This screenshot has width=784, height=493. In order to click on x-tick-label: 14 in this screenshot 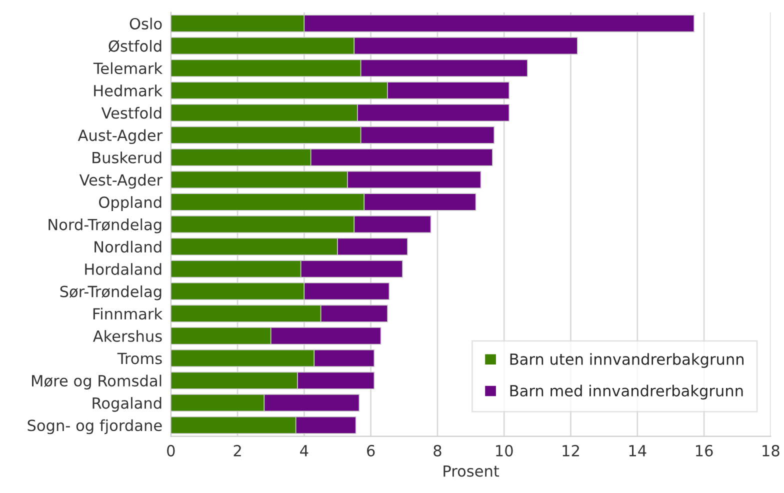, I will do `click(637, 450)`.